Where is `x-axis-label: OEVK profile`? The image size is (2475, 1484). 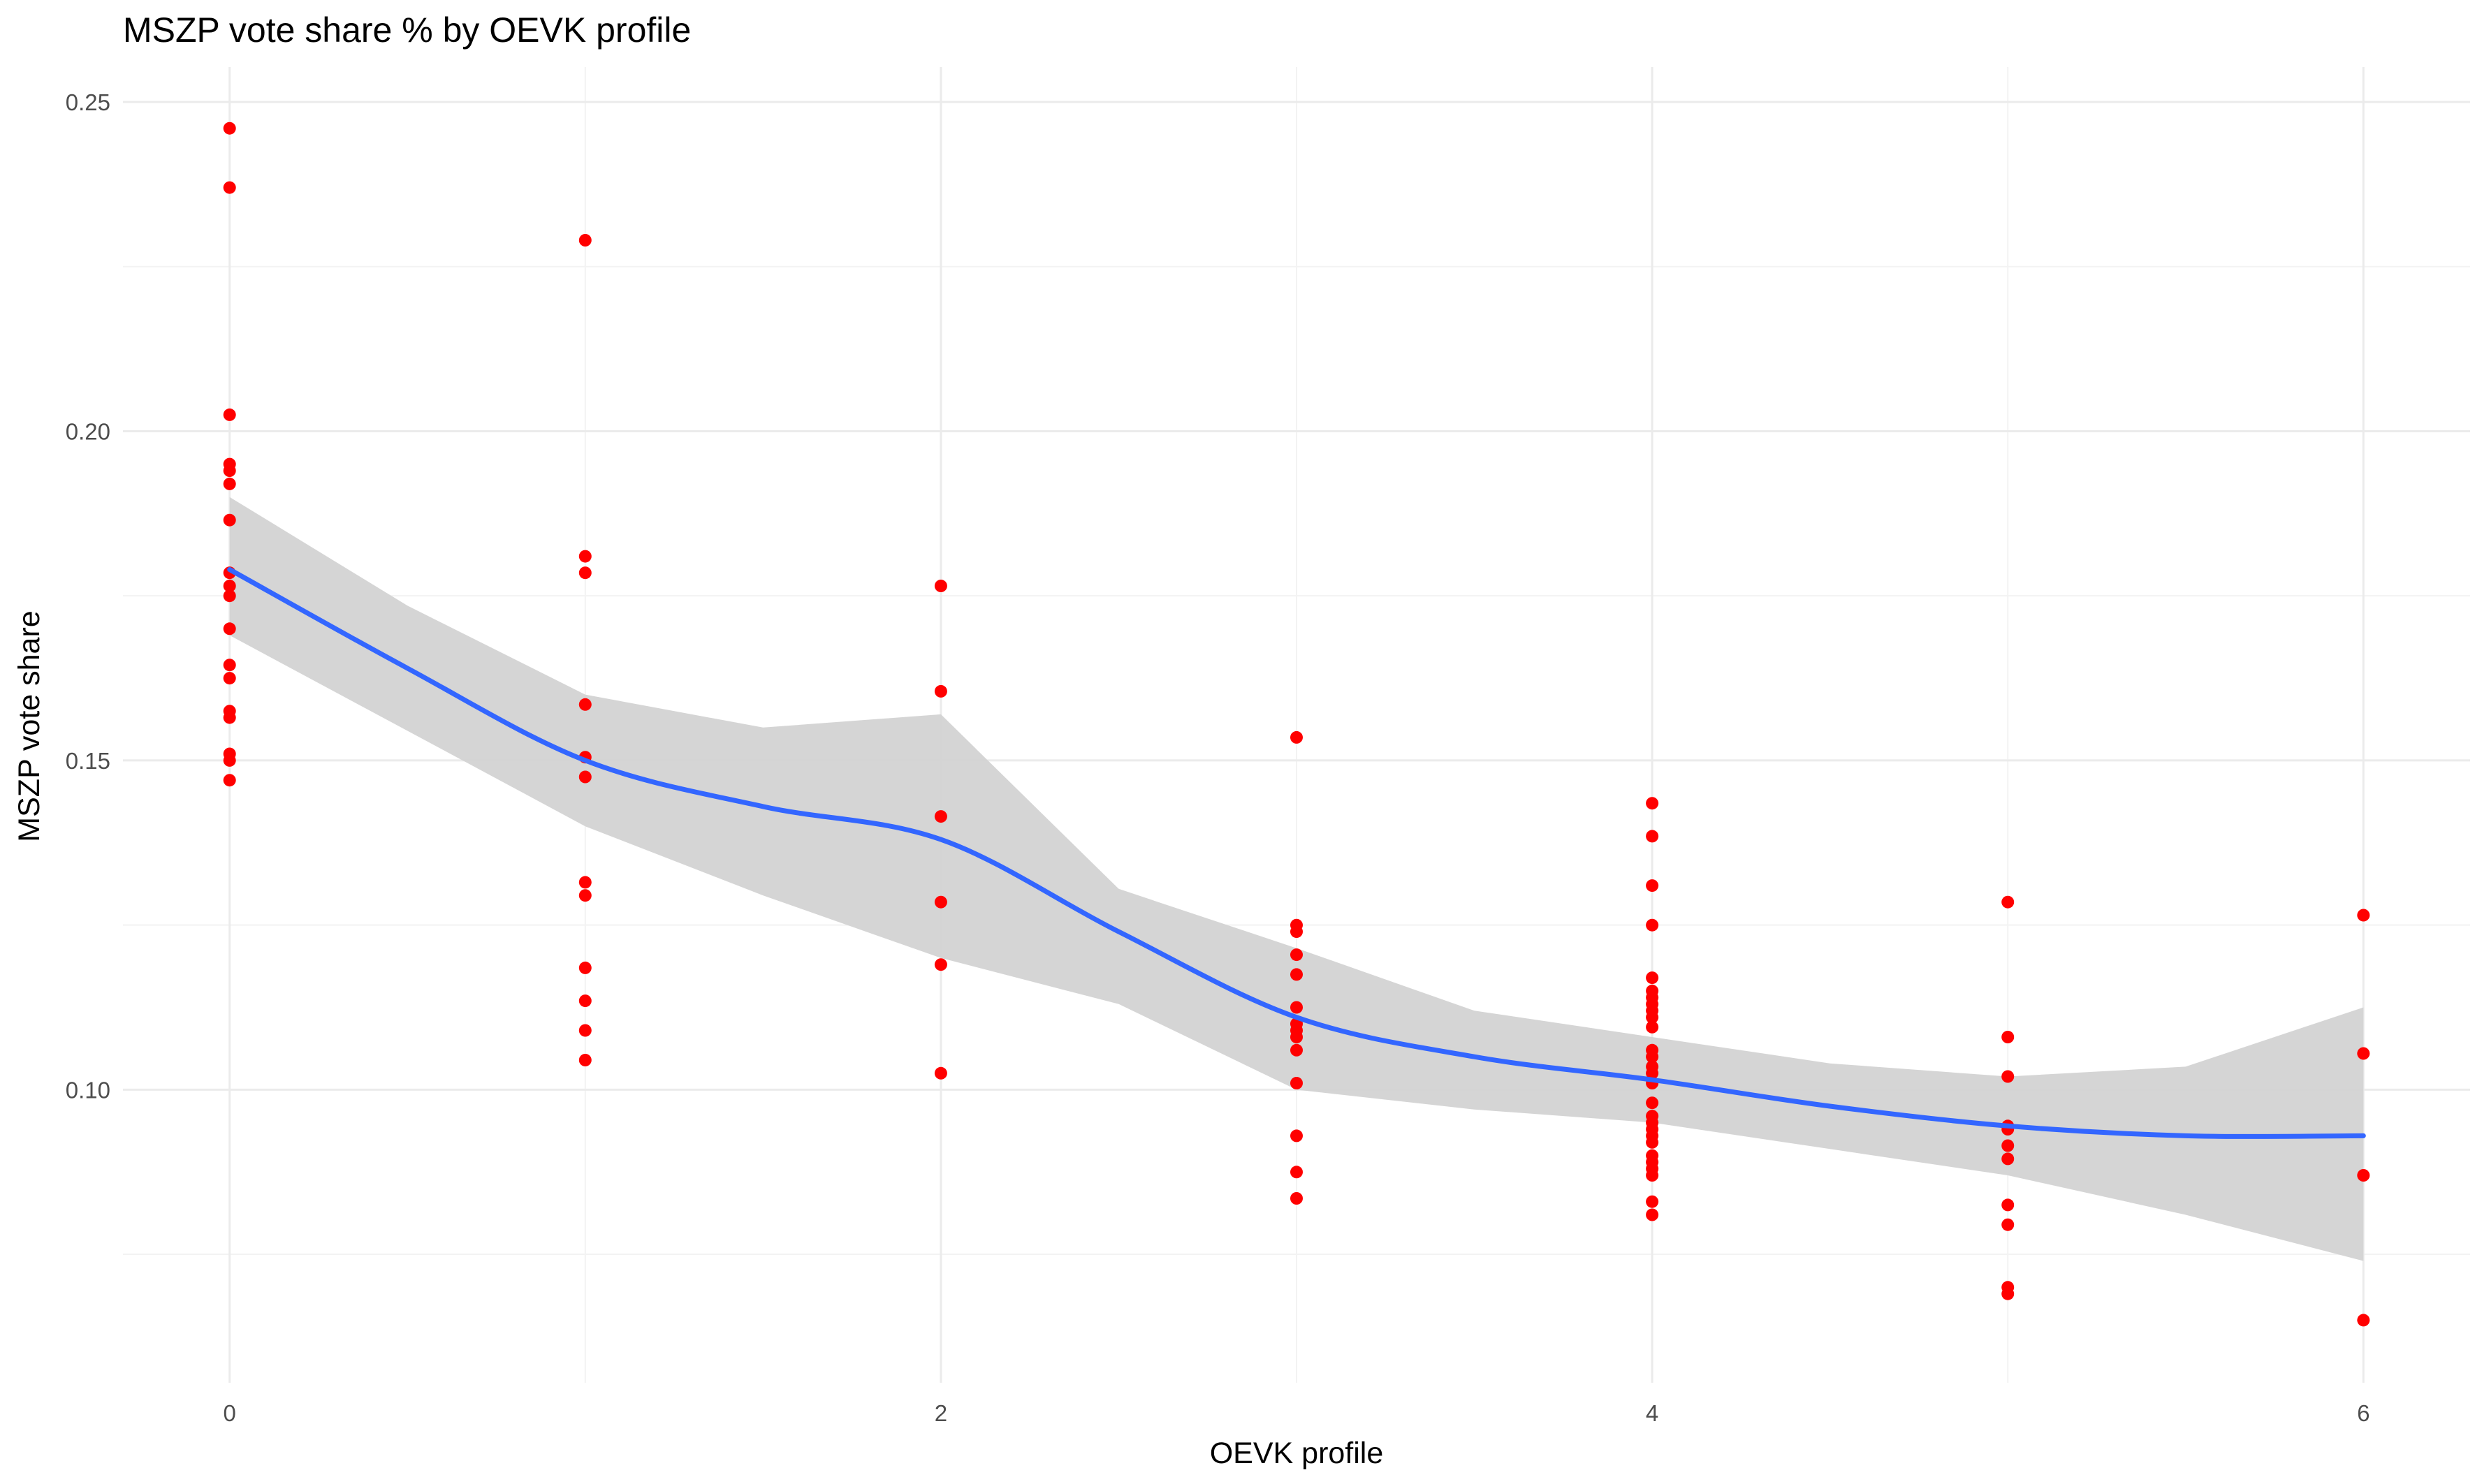 x-axis-label: OEVK profile is located at coordinates (1297, 1453).